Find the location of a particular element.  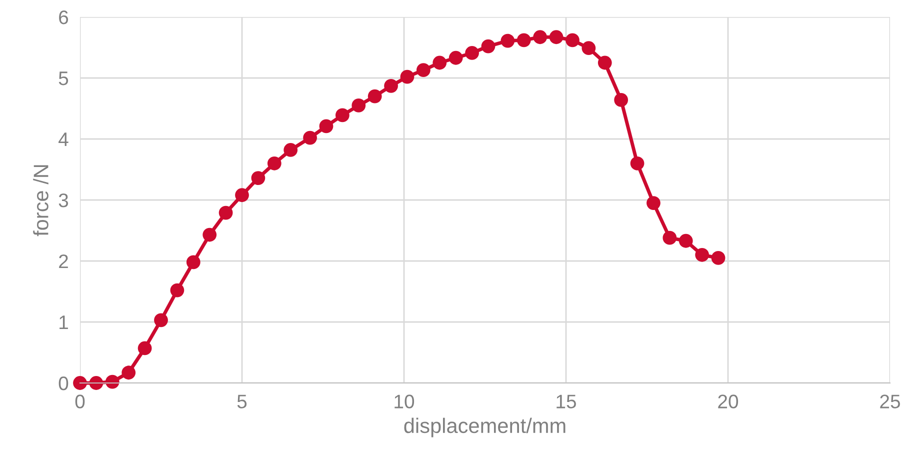

y-tick-label: 5 is located at coordinates (63, 79).